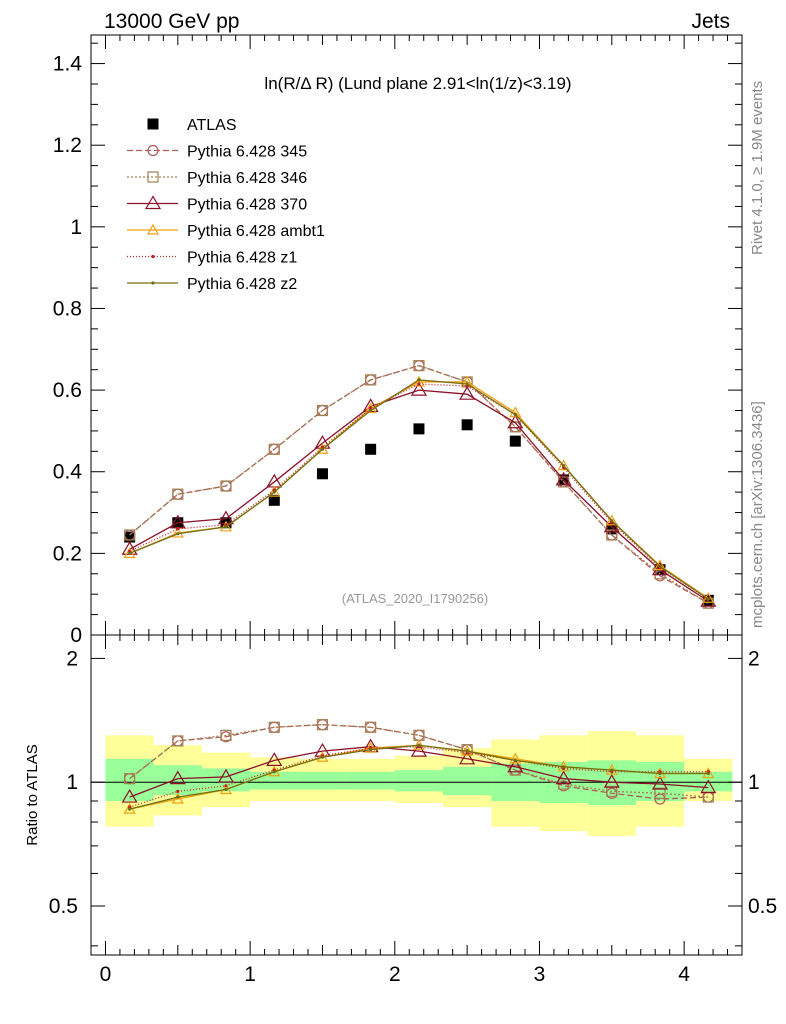  I want to click on legend-item-z2: Pythia 6.428 z2, so click(212, 284).